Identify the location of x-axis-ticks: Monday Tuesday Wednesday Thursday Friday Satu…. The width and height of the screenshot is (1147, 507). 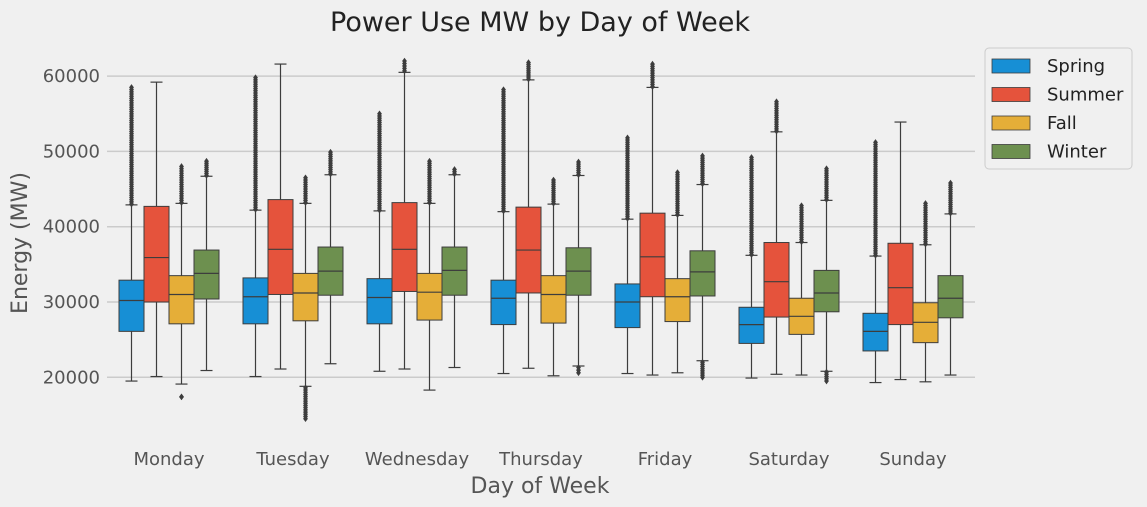
(540, 459).